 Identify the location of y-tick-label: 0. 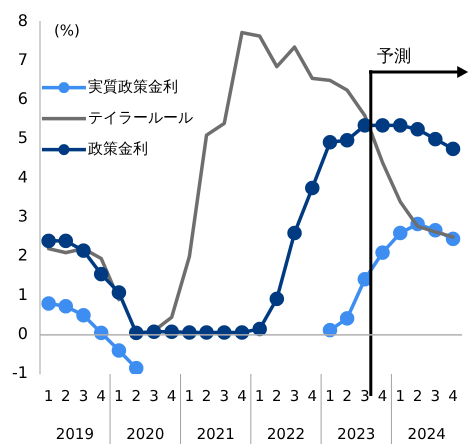
(23, 333).